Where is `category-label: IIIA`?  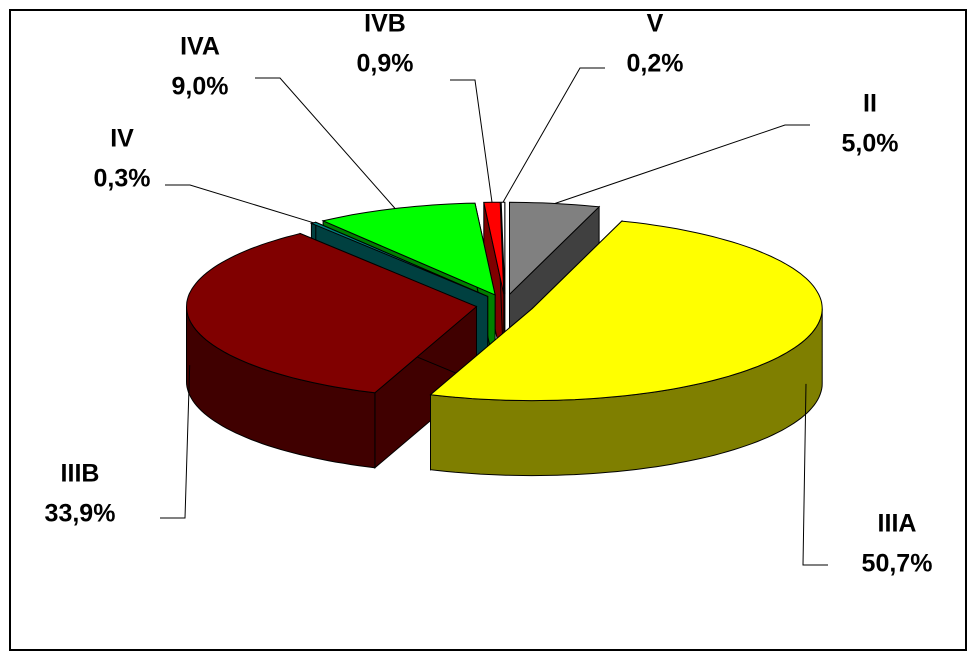
category-label: IIIA is located at coordinates (897, 524).